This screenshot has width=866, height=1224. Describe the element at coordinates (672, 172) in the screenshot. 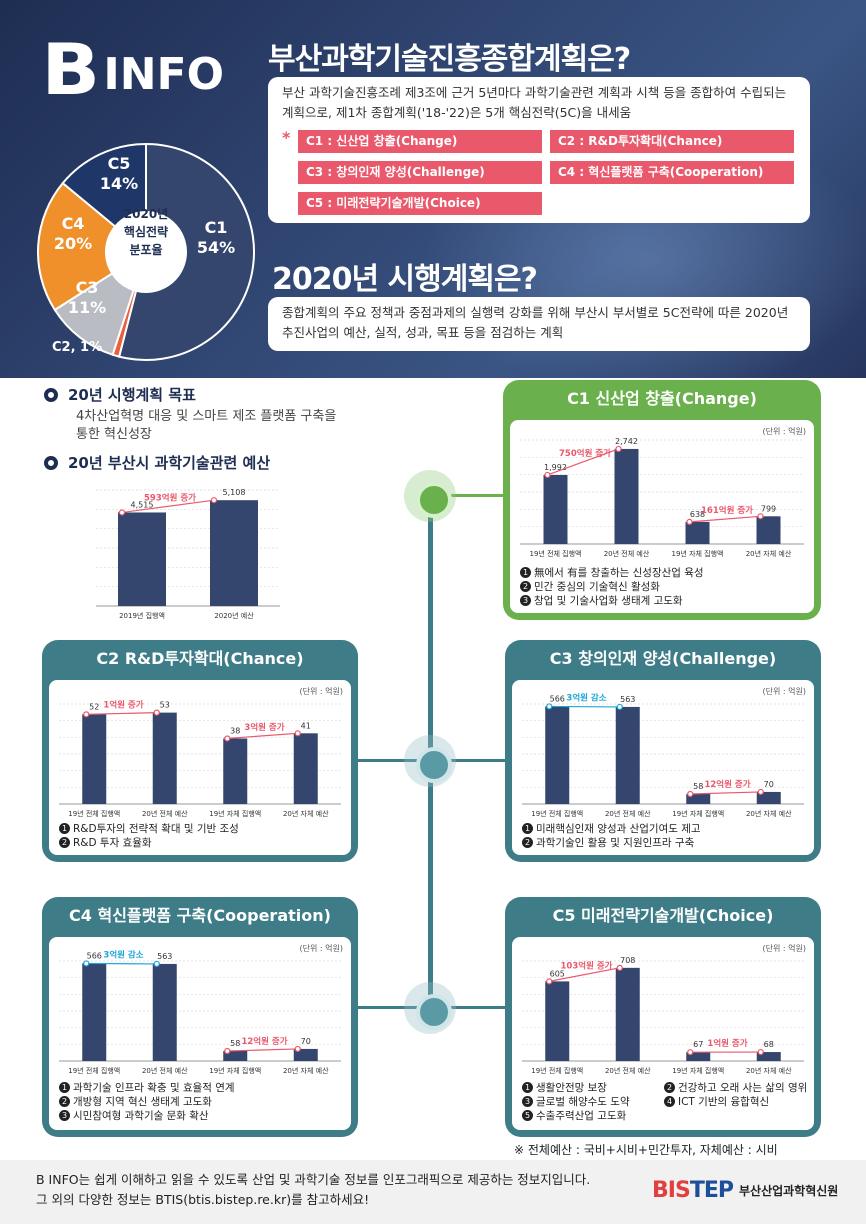

I see `strategy-chip-c4: C4 : 혁신플랫폼 구축(Cooperation)` at that location.